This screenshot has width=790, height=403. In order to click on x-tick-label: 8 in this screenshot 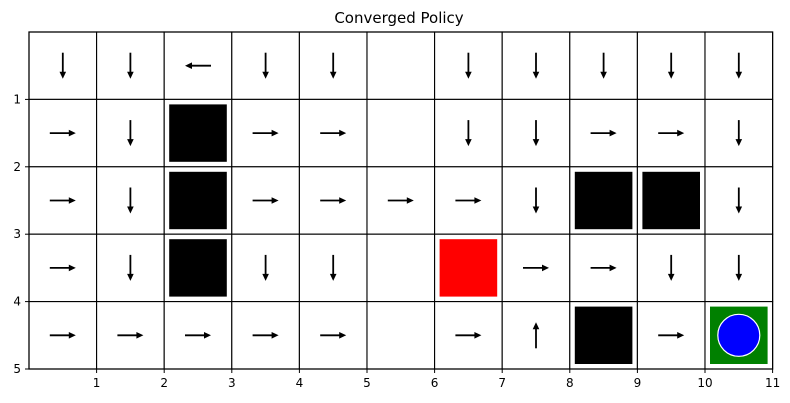, I will do `click(570, 383)`.